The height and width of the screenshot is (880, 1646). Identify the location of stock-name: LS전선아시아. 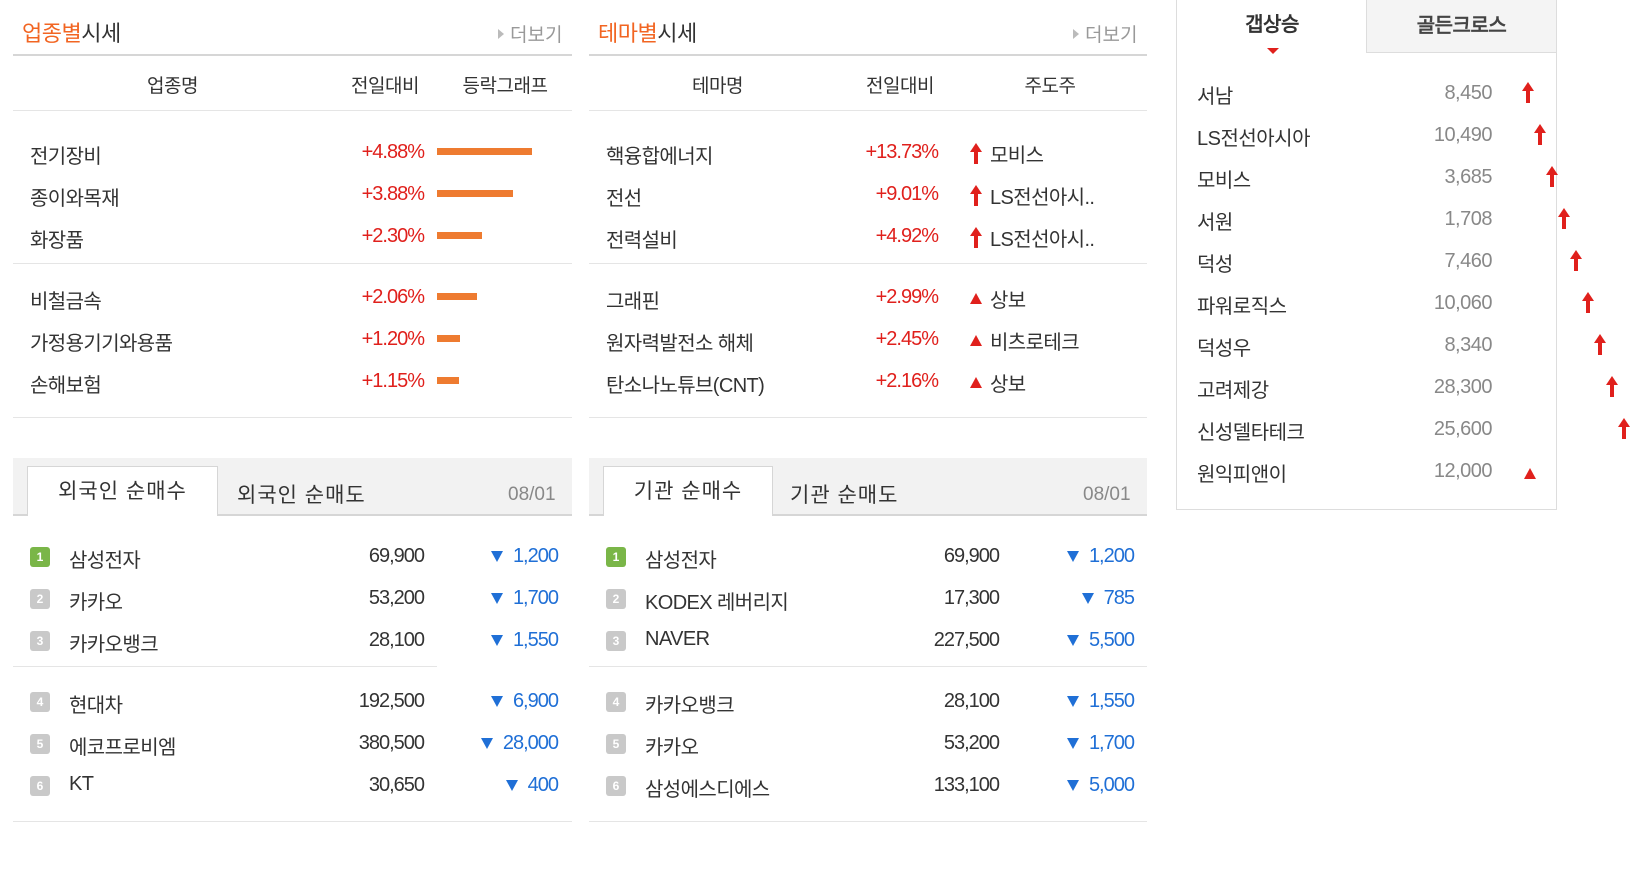
(1253, 139).